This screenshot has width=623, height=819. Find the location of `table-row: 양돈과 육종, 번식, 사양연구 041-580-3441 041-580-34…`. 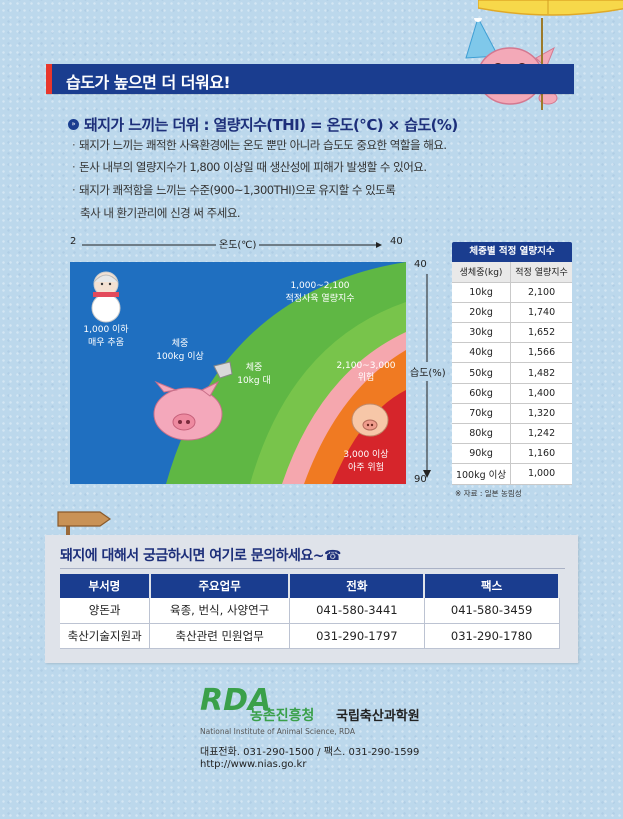

table-row: 양돈과 육종, 번식, 사양연구 041-580-3441 041-580-34… is located at coordinates (310, 611).